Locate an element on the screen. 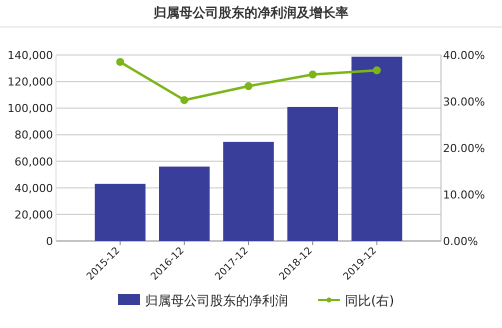 Image resolution: width=502 pixels, height=328 pixels. y-tick-label: 60,000 is located at coordinates (33, 161).